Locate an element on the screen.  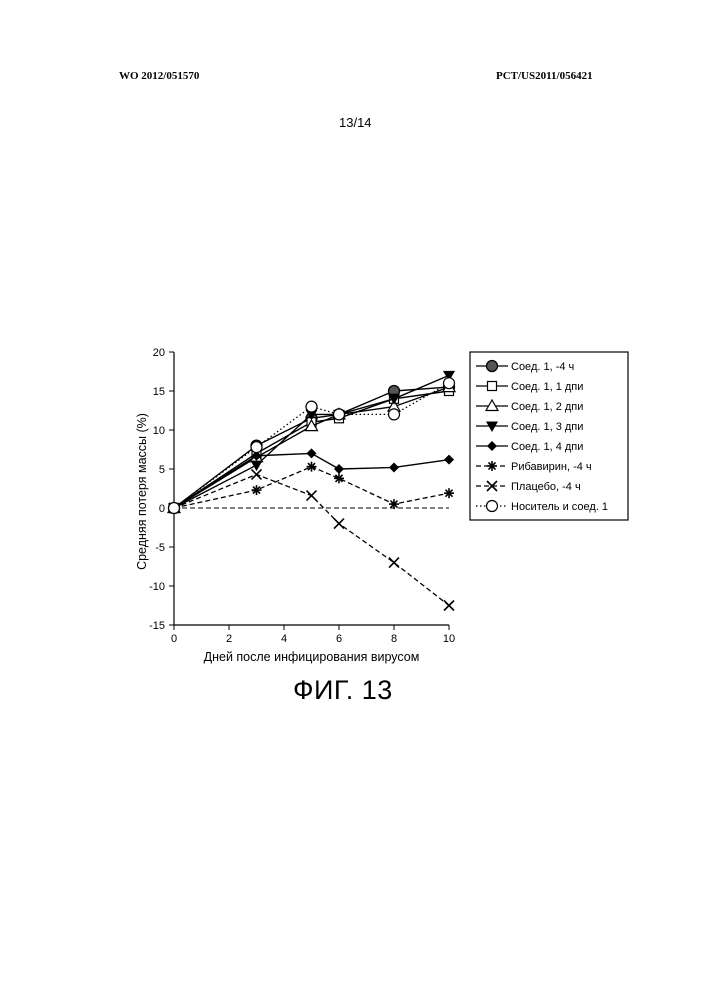
y-axis-label: Средняя потеря массы (%) is located at coordinates (142, 491).